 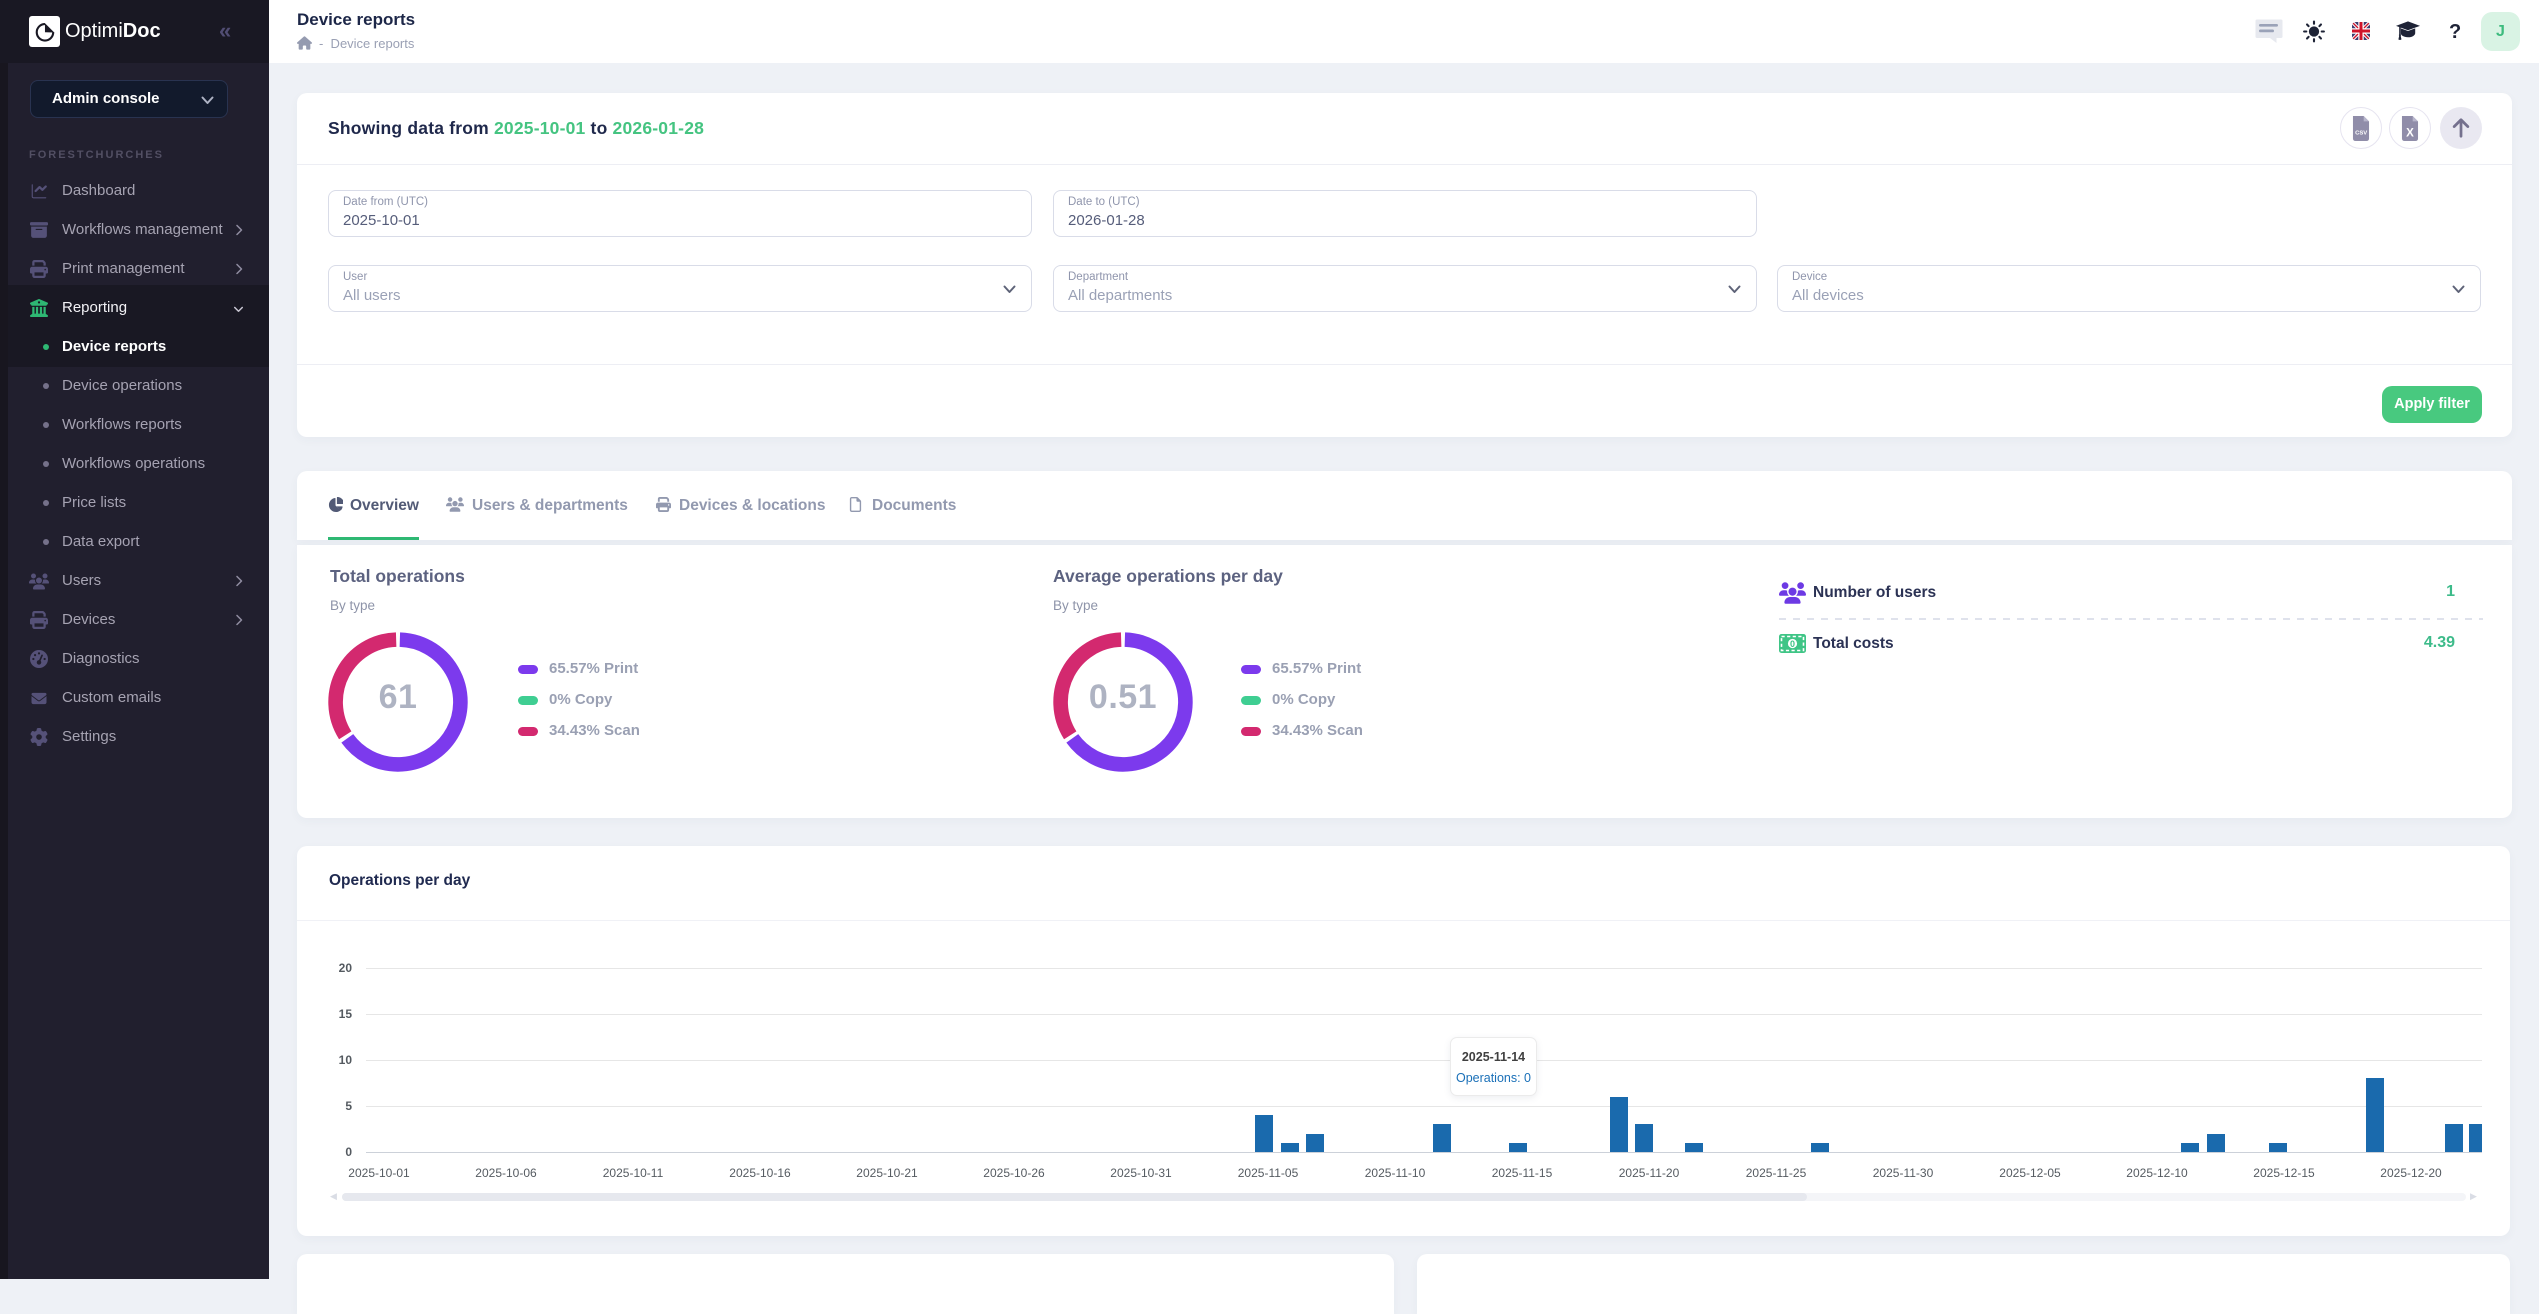 I want to click on svg-text: CSV, so click(x=2361, y=133).